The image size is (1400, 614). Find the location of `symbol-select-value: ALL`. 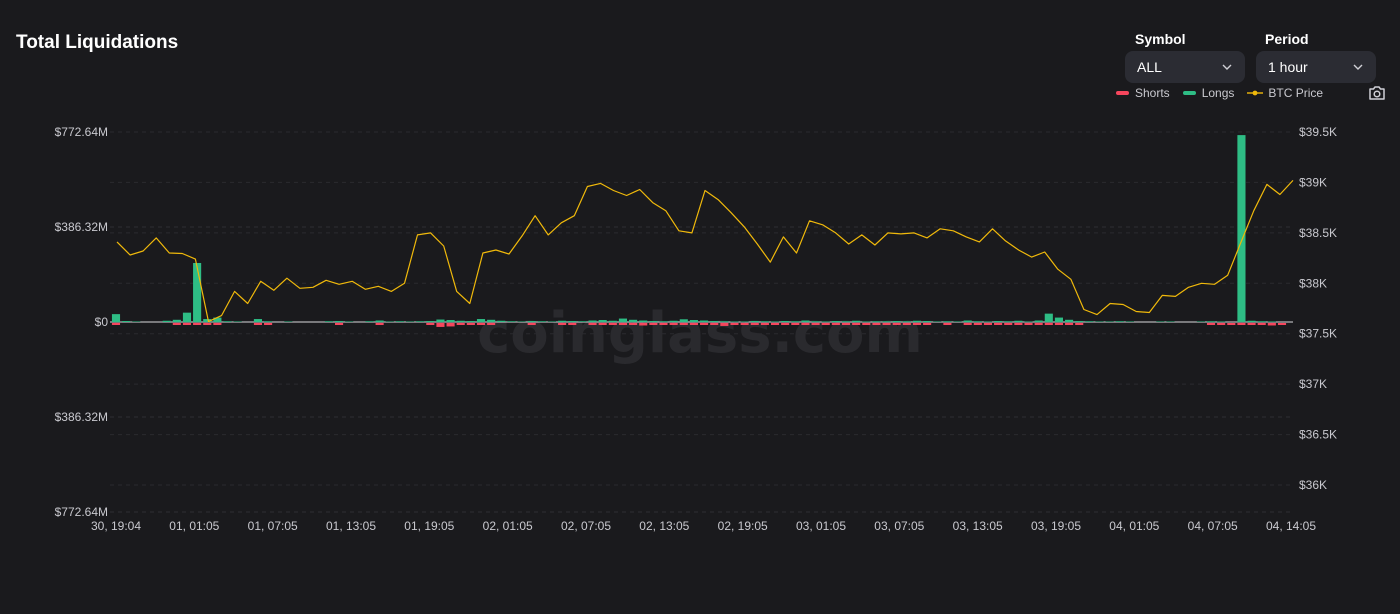

symbol-select-value: ALL is located at coordinates (1149, 67).